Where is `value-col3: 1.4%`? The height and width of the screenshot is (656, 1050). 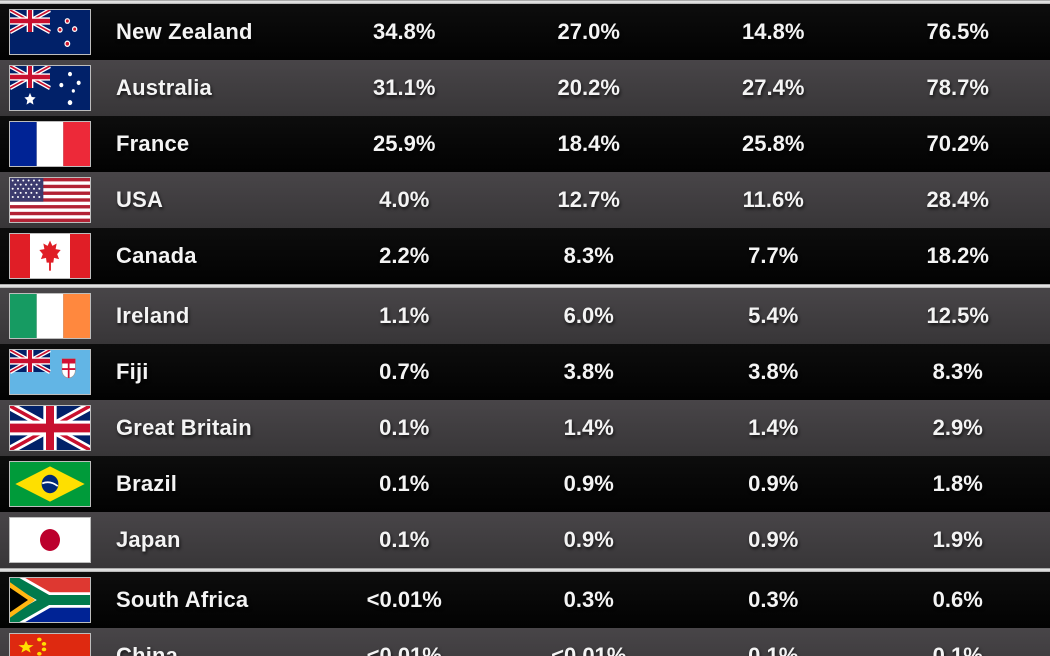
value-col3: 1.4% is located at coordinates (773, 427).